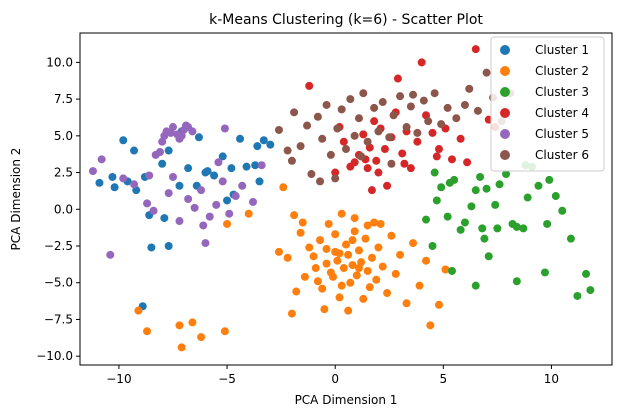 This screenshot has height=417, width=620. What do you see at coordinates (58, 209) in the screenshot?
I see `y-axis-ticks: −10.0 −7.5 −5.0 −2.5 0.0 2.5 5.0 7.5 10.0` at bounding box center [58, 209].